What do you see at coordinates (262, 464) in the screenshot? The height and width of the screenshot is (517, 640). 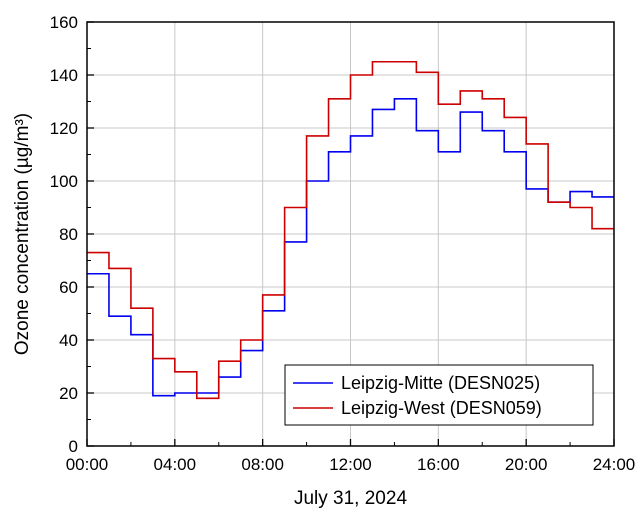 I see `x-tick-label: 08:00` at bounding box center [262, 464].